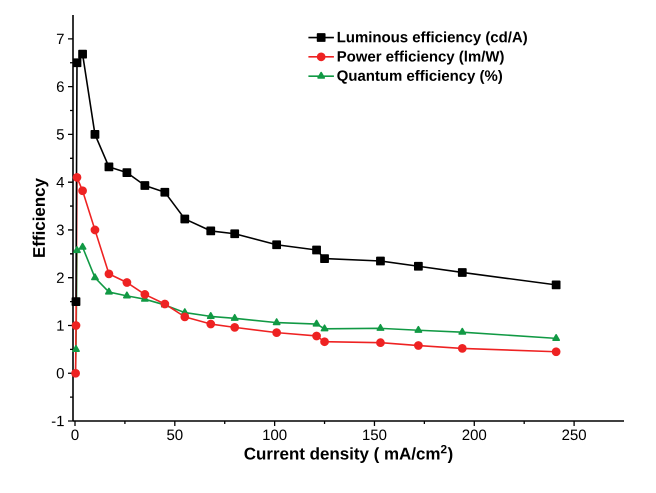  What do you see at coordinates (374, 435) in the screenshot?
I see `x-tick-label: 150` at bounding box center [374, 435].